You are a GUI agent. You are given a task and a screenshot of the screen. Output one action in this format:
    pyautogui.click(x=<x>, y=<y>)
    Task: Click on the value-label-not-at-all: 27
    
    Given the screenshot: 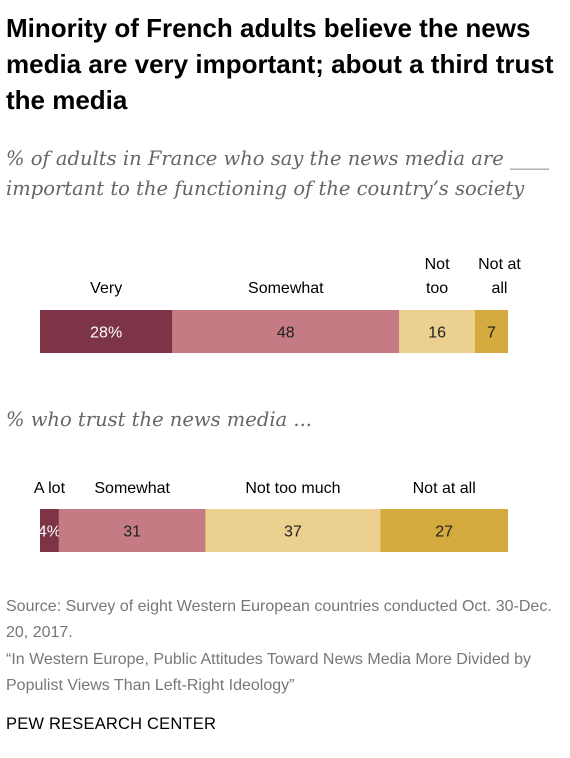 What is the action you would take?
    pyautogui.click(x=444, y=532)
    